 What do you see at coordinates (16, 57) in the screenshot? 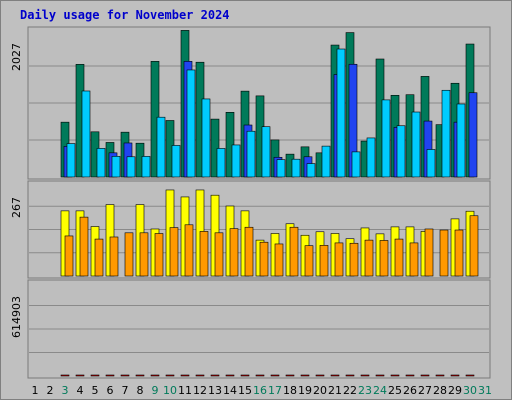
I see `y-max-label: 2027` at bounding box center [16, 57].